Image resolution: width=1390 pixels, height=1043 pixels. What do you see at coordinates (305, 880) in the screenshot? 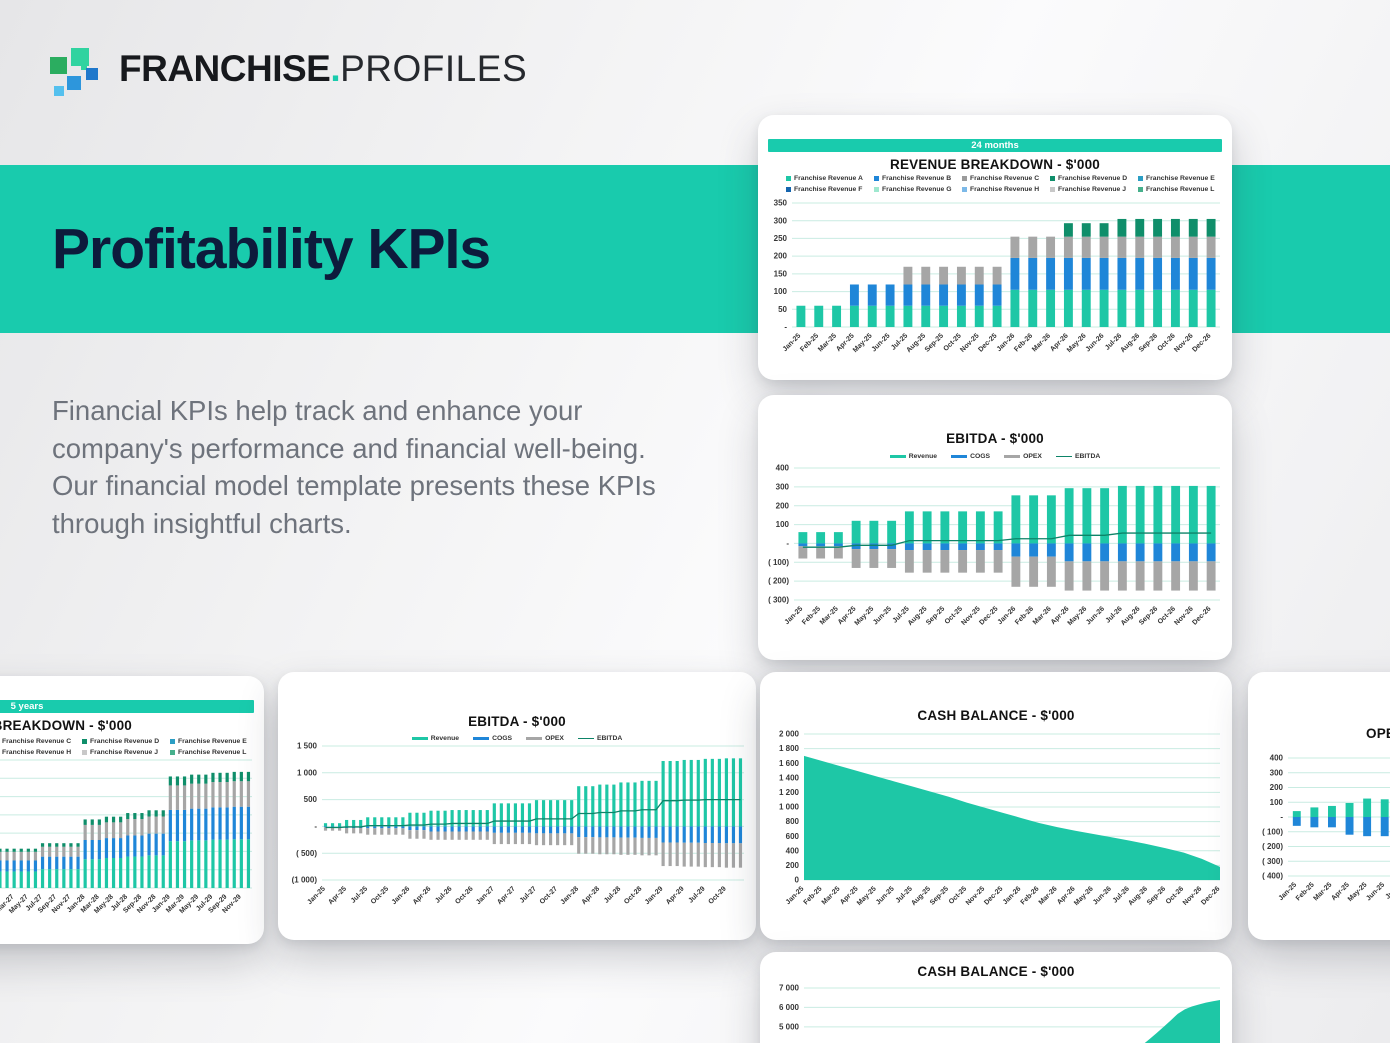
I see `svg-text: (1 000)` at bounding box center [305, 880].